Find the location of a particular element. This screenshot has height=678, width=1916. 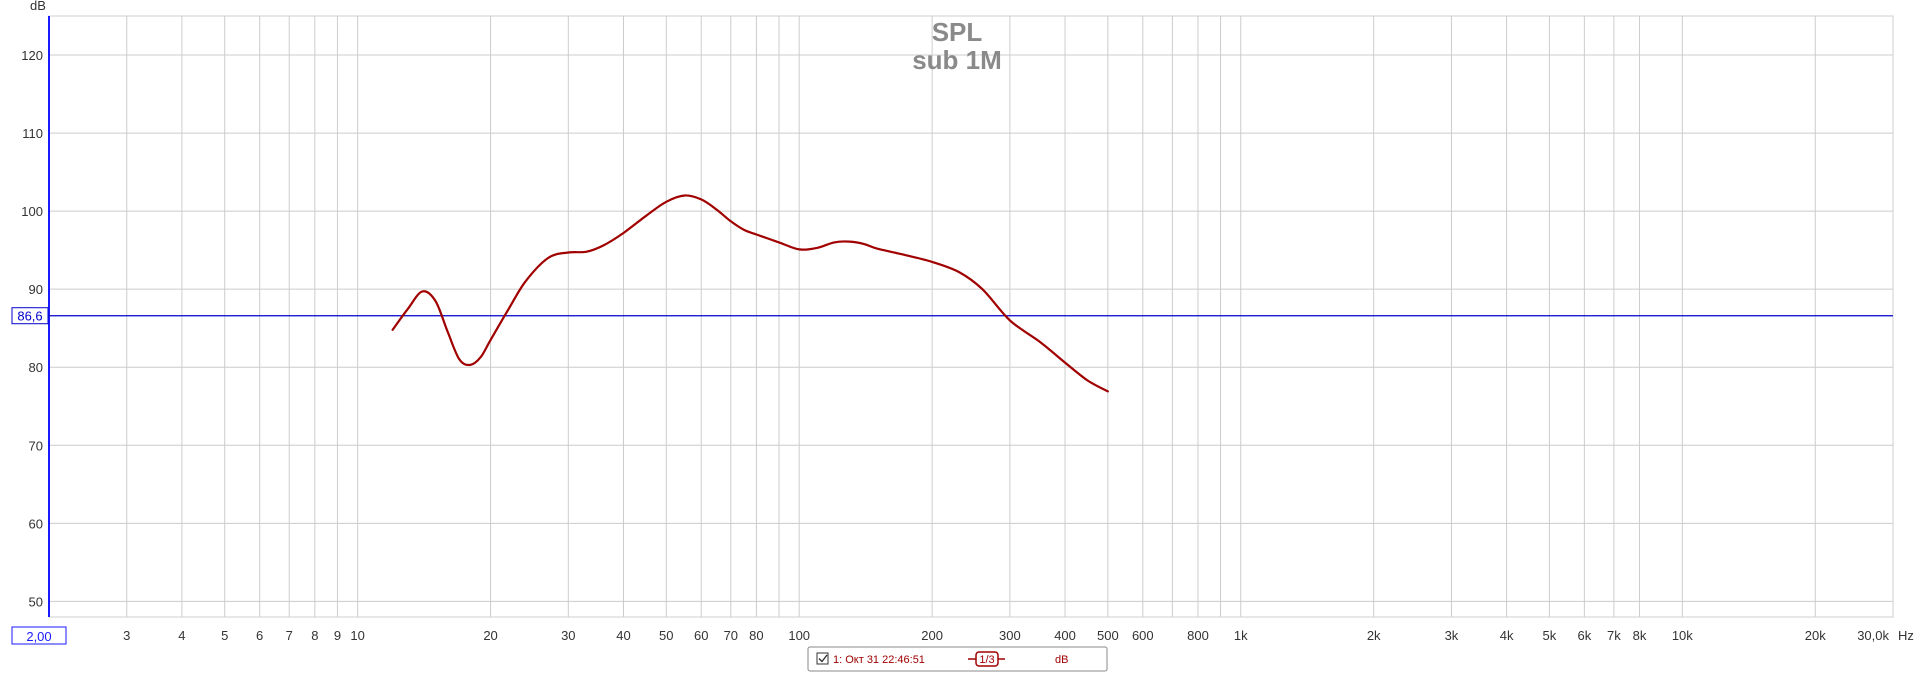

reference-value-box is located at coordinates (30, 316).